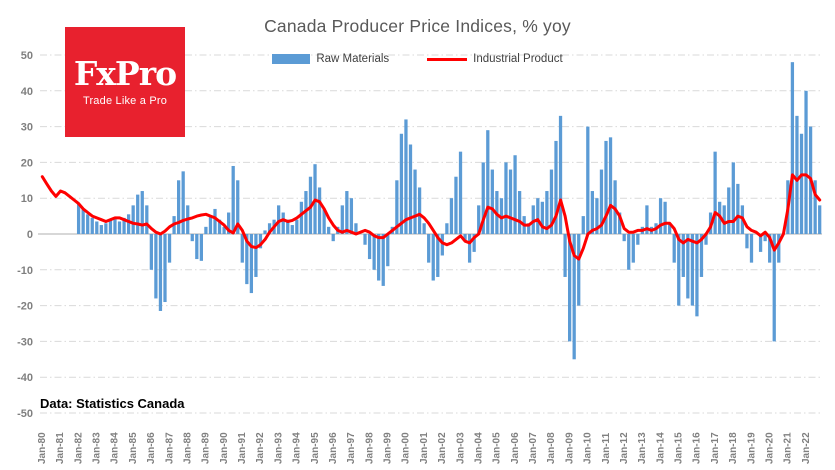 The width and height of the screenshot is (835, 470). What do you see at coordinates (278, 448) in the screenshot?
I see `x-tick-label: Jan-93` at bounding box center [278, 448].